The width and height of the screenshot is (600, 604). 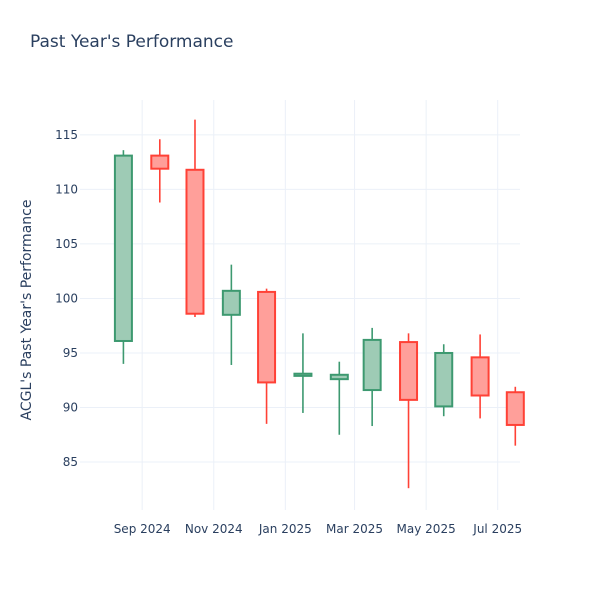 I want to click on x-tick-label: May 2025, so click(x=426, y=529).